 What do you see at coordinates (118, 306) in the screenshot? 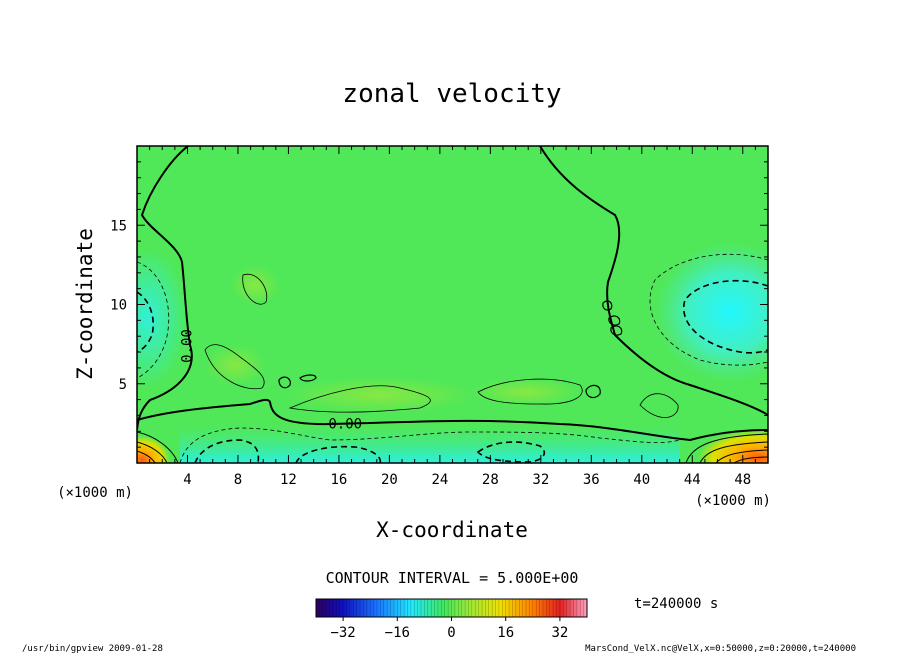
I see `y-tick-label: 10` at bounding box center [118, 306].